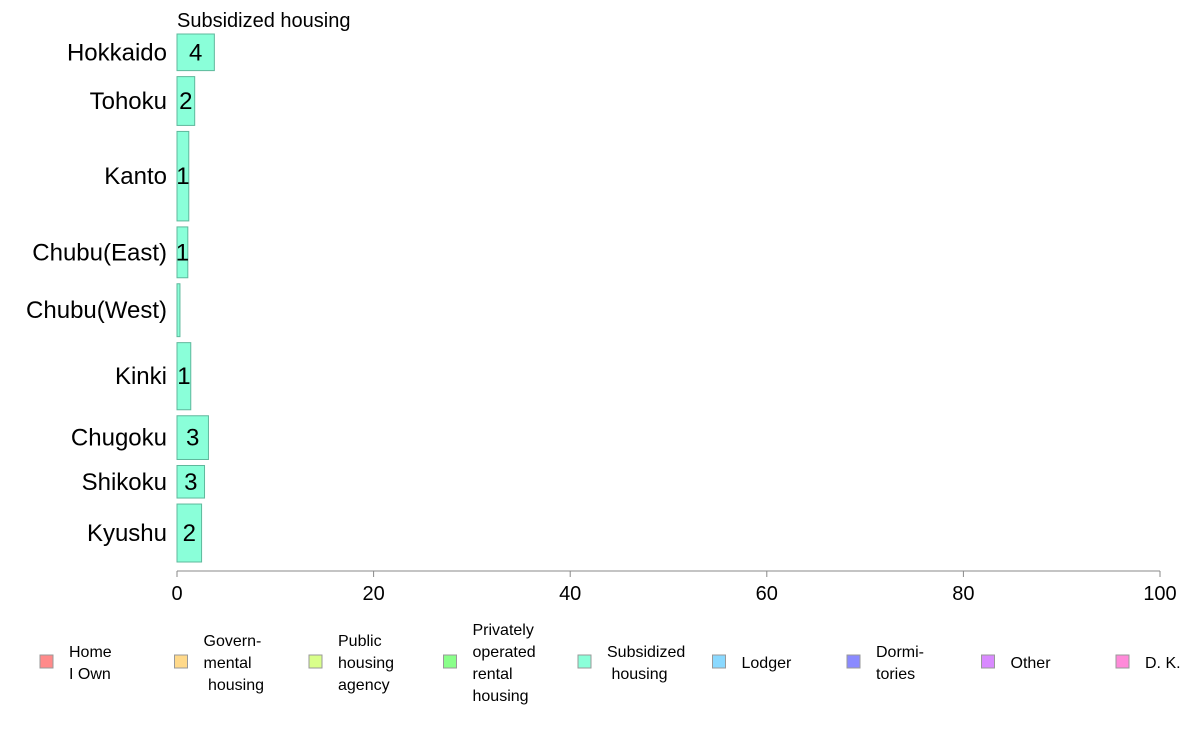 The image size is (1188, 736). What do you see at coordinates (584, 661) in the screenshot?
I see `legend-swatch-subsidized-housing` at bounding box center [584, 661].